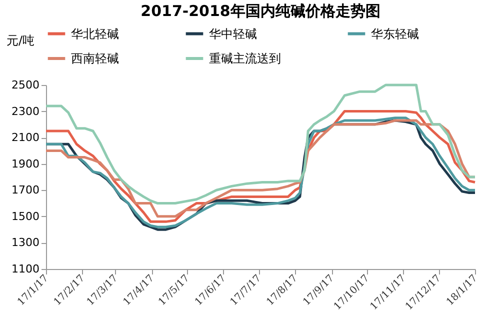 The width and height of the screenshot is (495, 320). I want to click on legend-label: 重碱主流送到, so click(245, 59).